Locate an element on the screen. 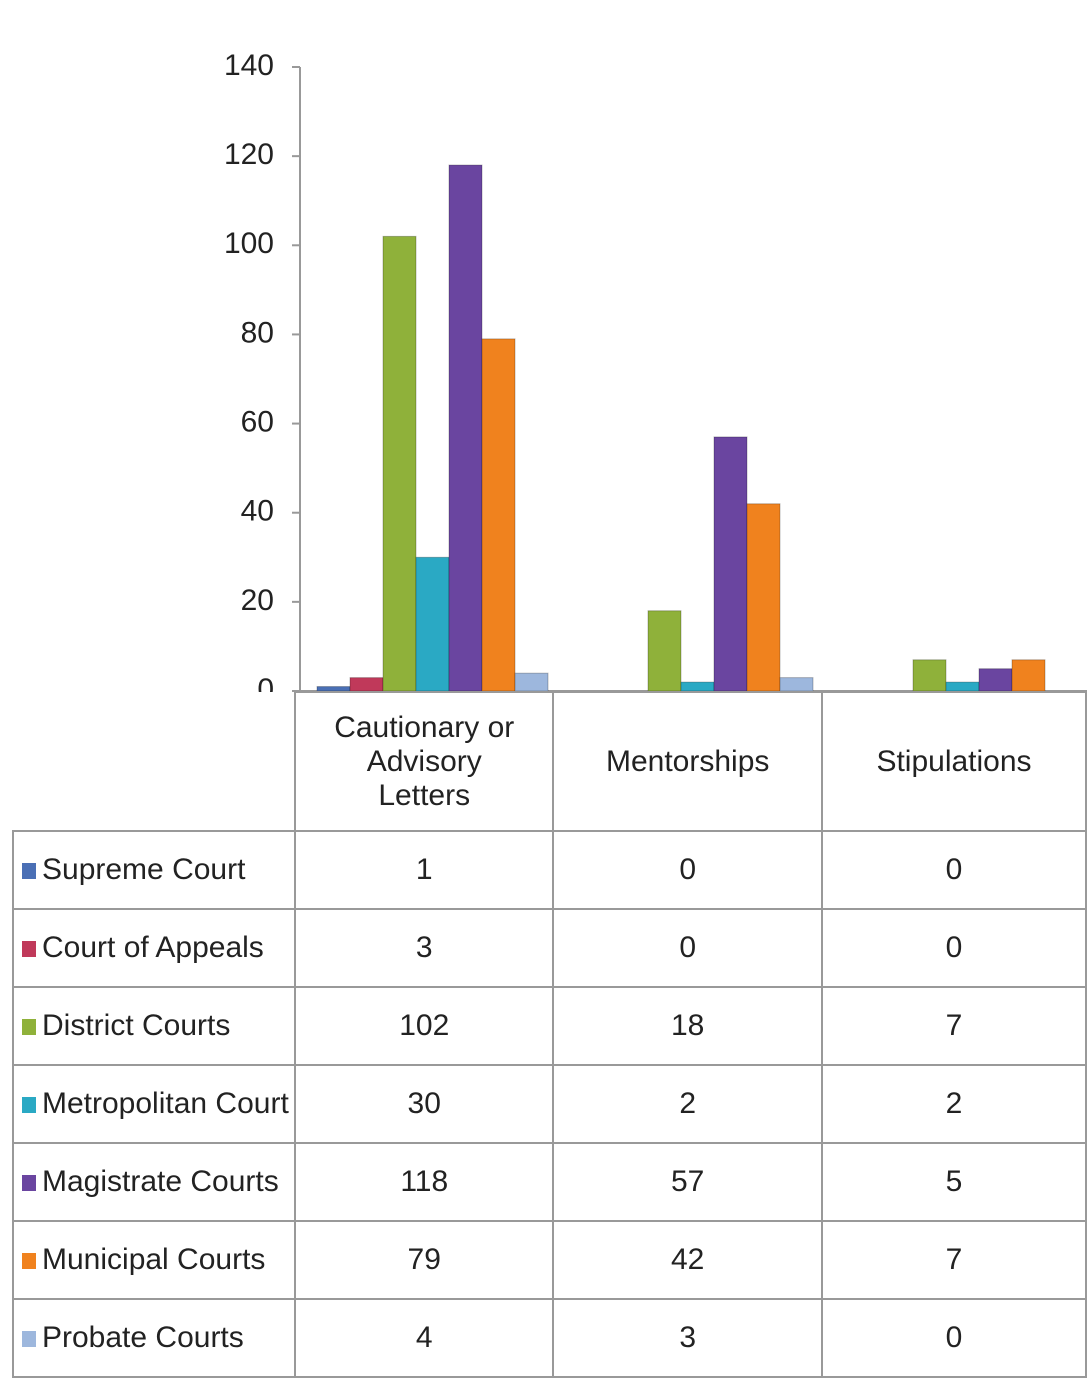  corner is located at coordinates (155, 762).